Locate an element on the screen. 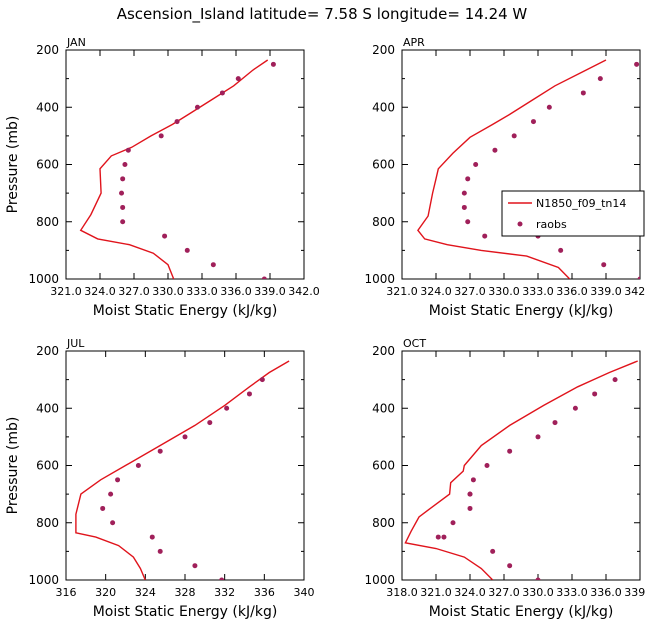 Image resolution: width=645 pixels, height=635 pixels. x-tick-label: 328 is located at coordinates (185, 592).